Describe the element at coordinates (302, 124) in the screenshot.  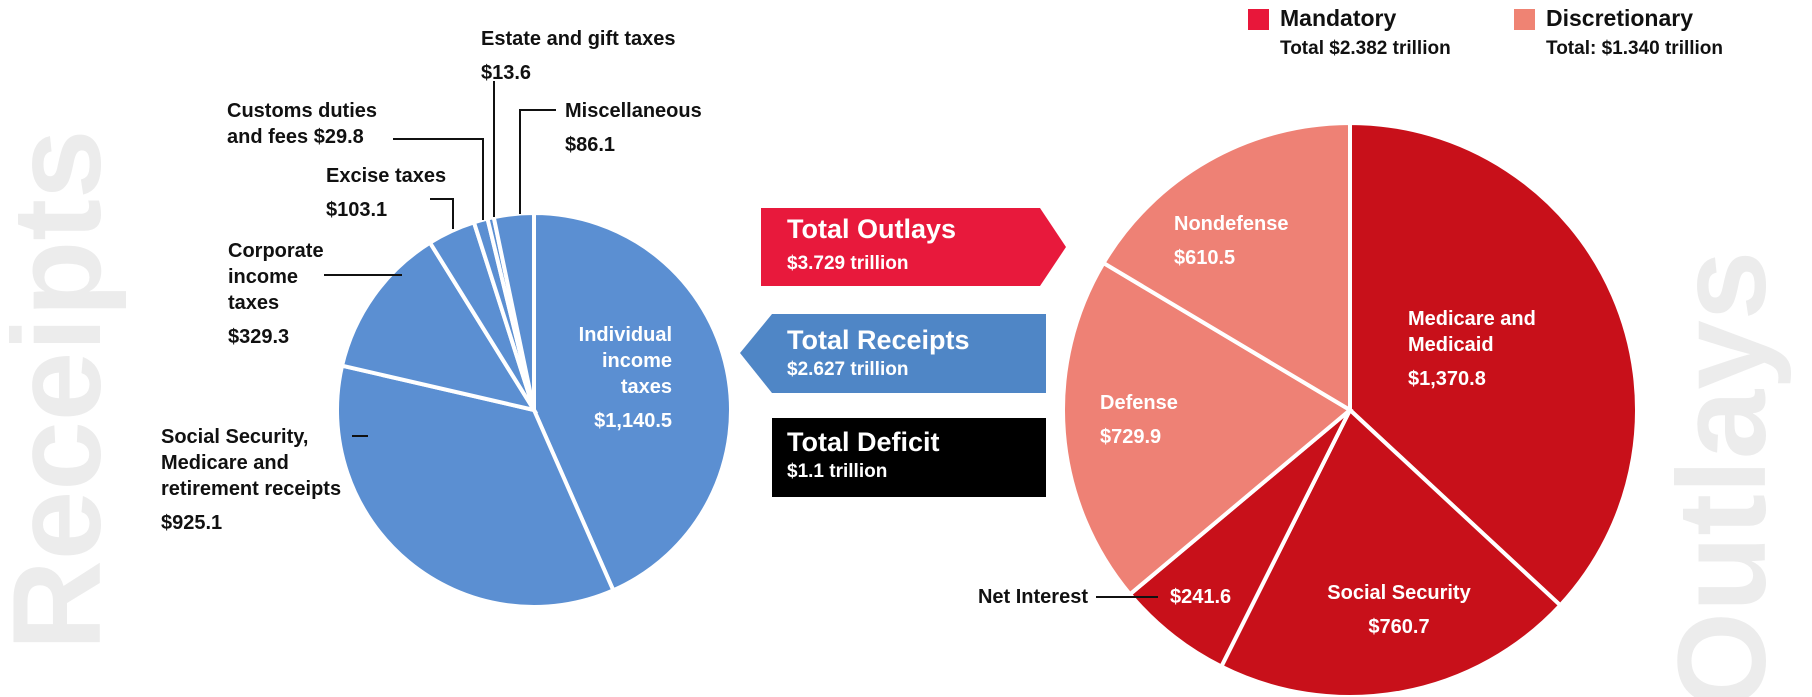
I see `slice-label: Customs duties and fees` at that location.